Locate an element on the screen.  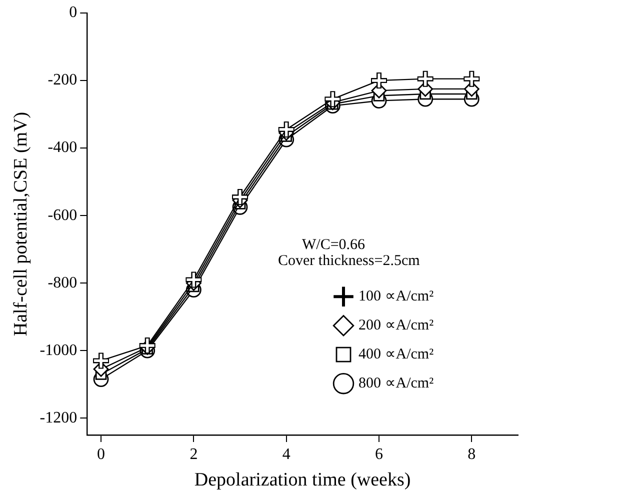
x-tick-label: 8 is located at coordinates (472, 454).